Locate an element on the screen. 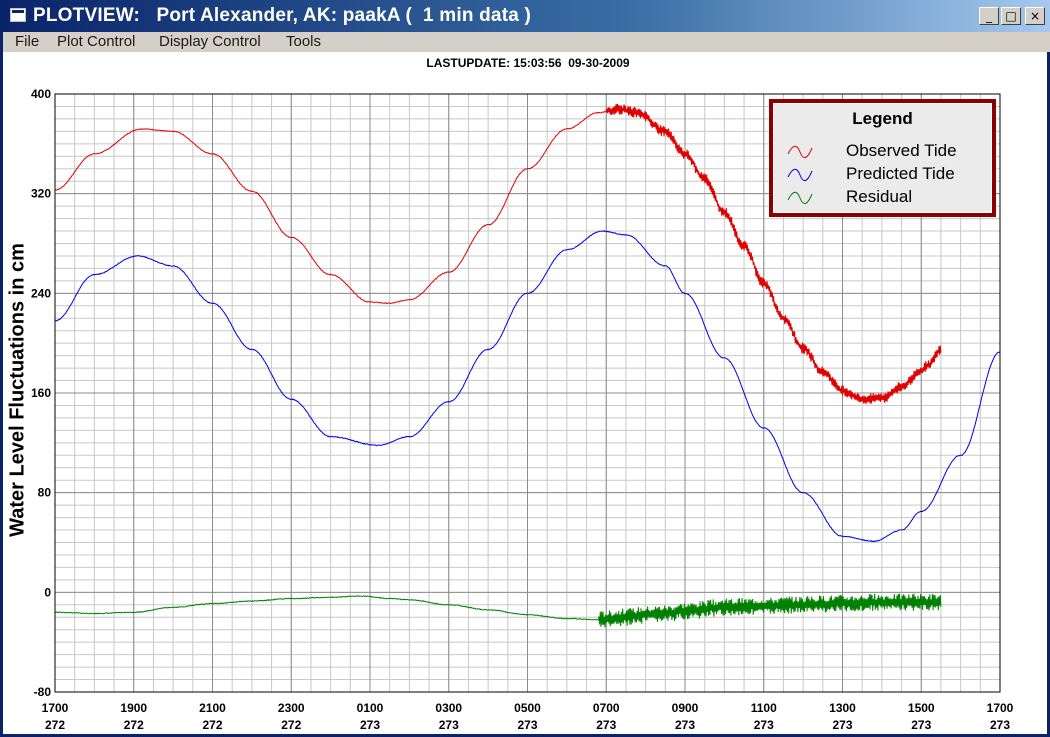  x-tick-time: 0700 is located at coordinates (606, 708).